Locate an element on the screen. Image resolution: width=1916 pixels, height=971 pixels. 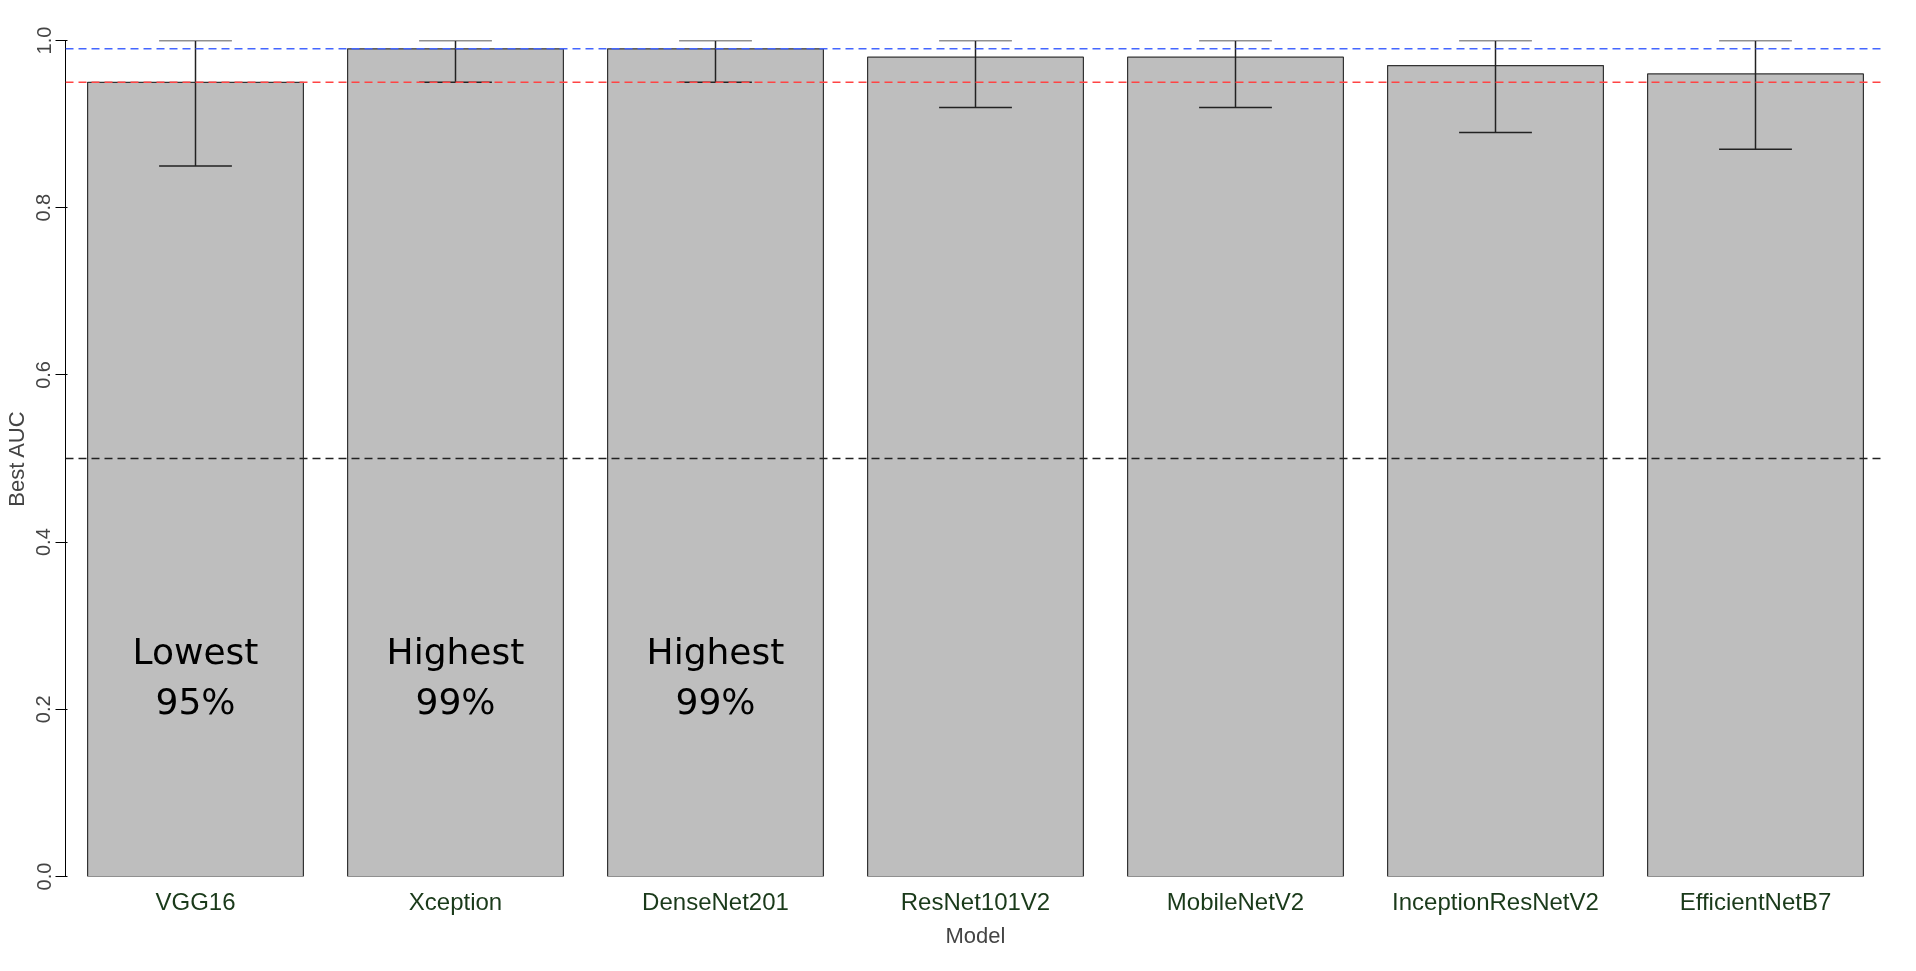
y-tick-label: 0.6 is located at coordinates (43, 374).